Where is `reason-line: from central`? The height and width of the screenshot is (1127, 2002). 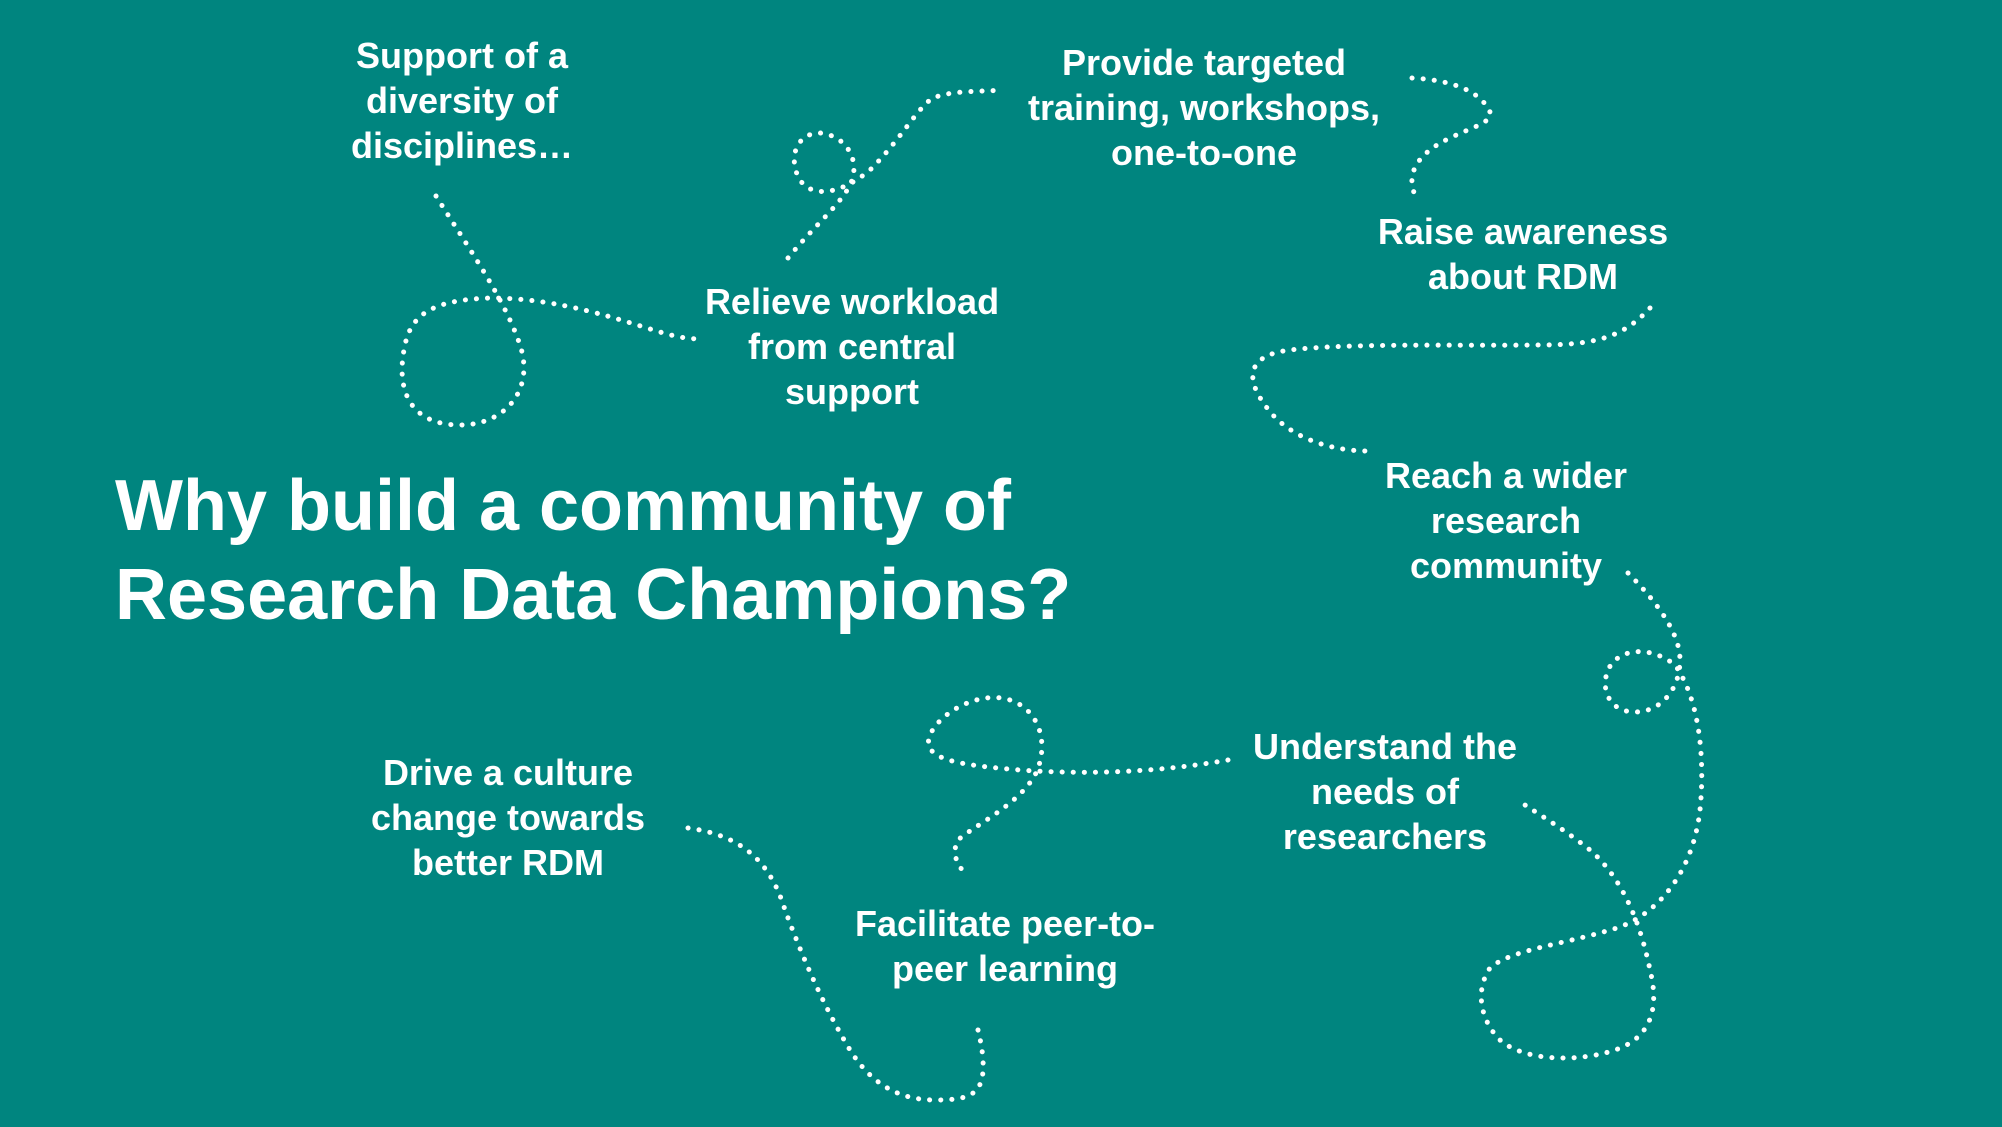 reason-line: from central is located at coordinates (852, 346).